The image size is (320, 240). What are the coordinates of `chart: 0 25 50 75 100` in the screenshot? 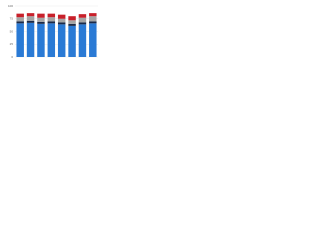 It's located at (53, 31).